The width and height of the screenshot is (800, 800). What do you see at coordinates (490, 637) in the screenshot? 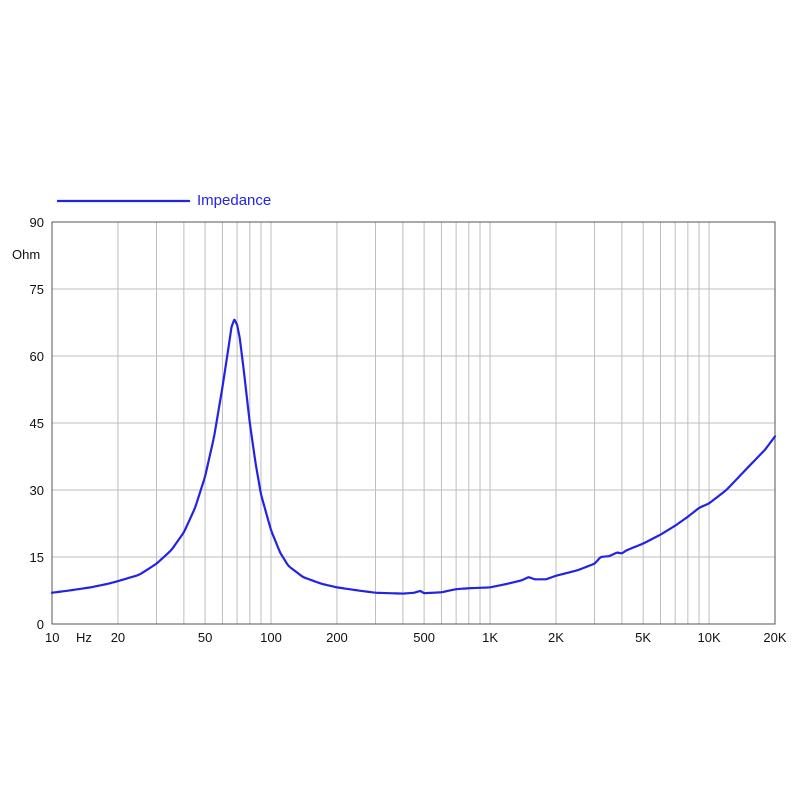
I see `x-tick-label: 1K` at bounding box center [490, 637].